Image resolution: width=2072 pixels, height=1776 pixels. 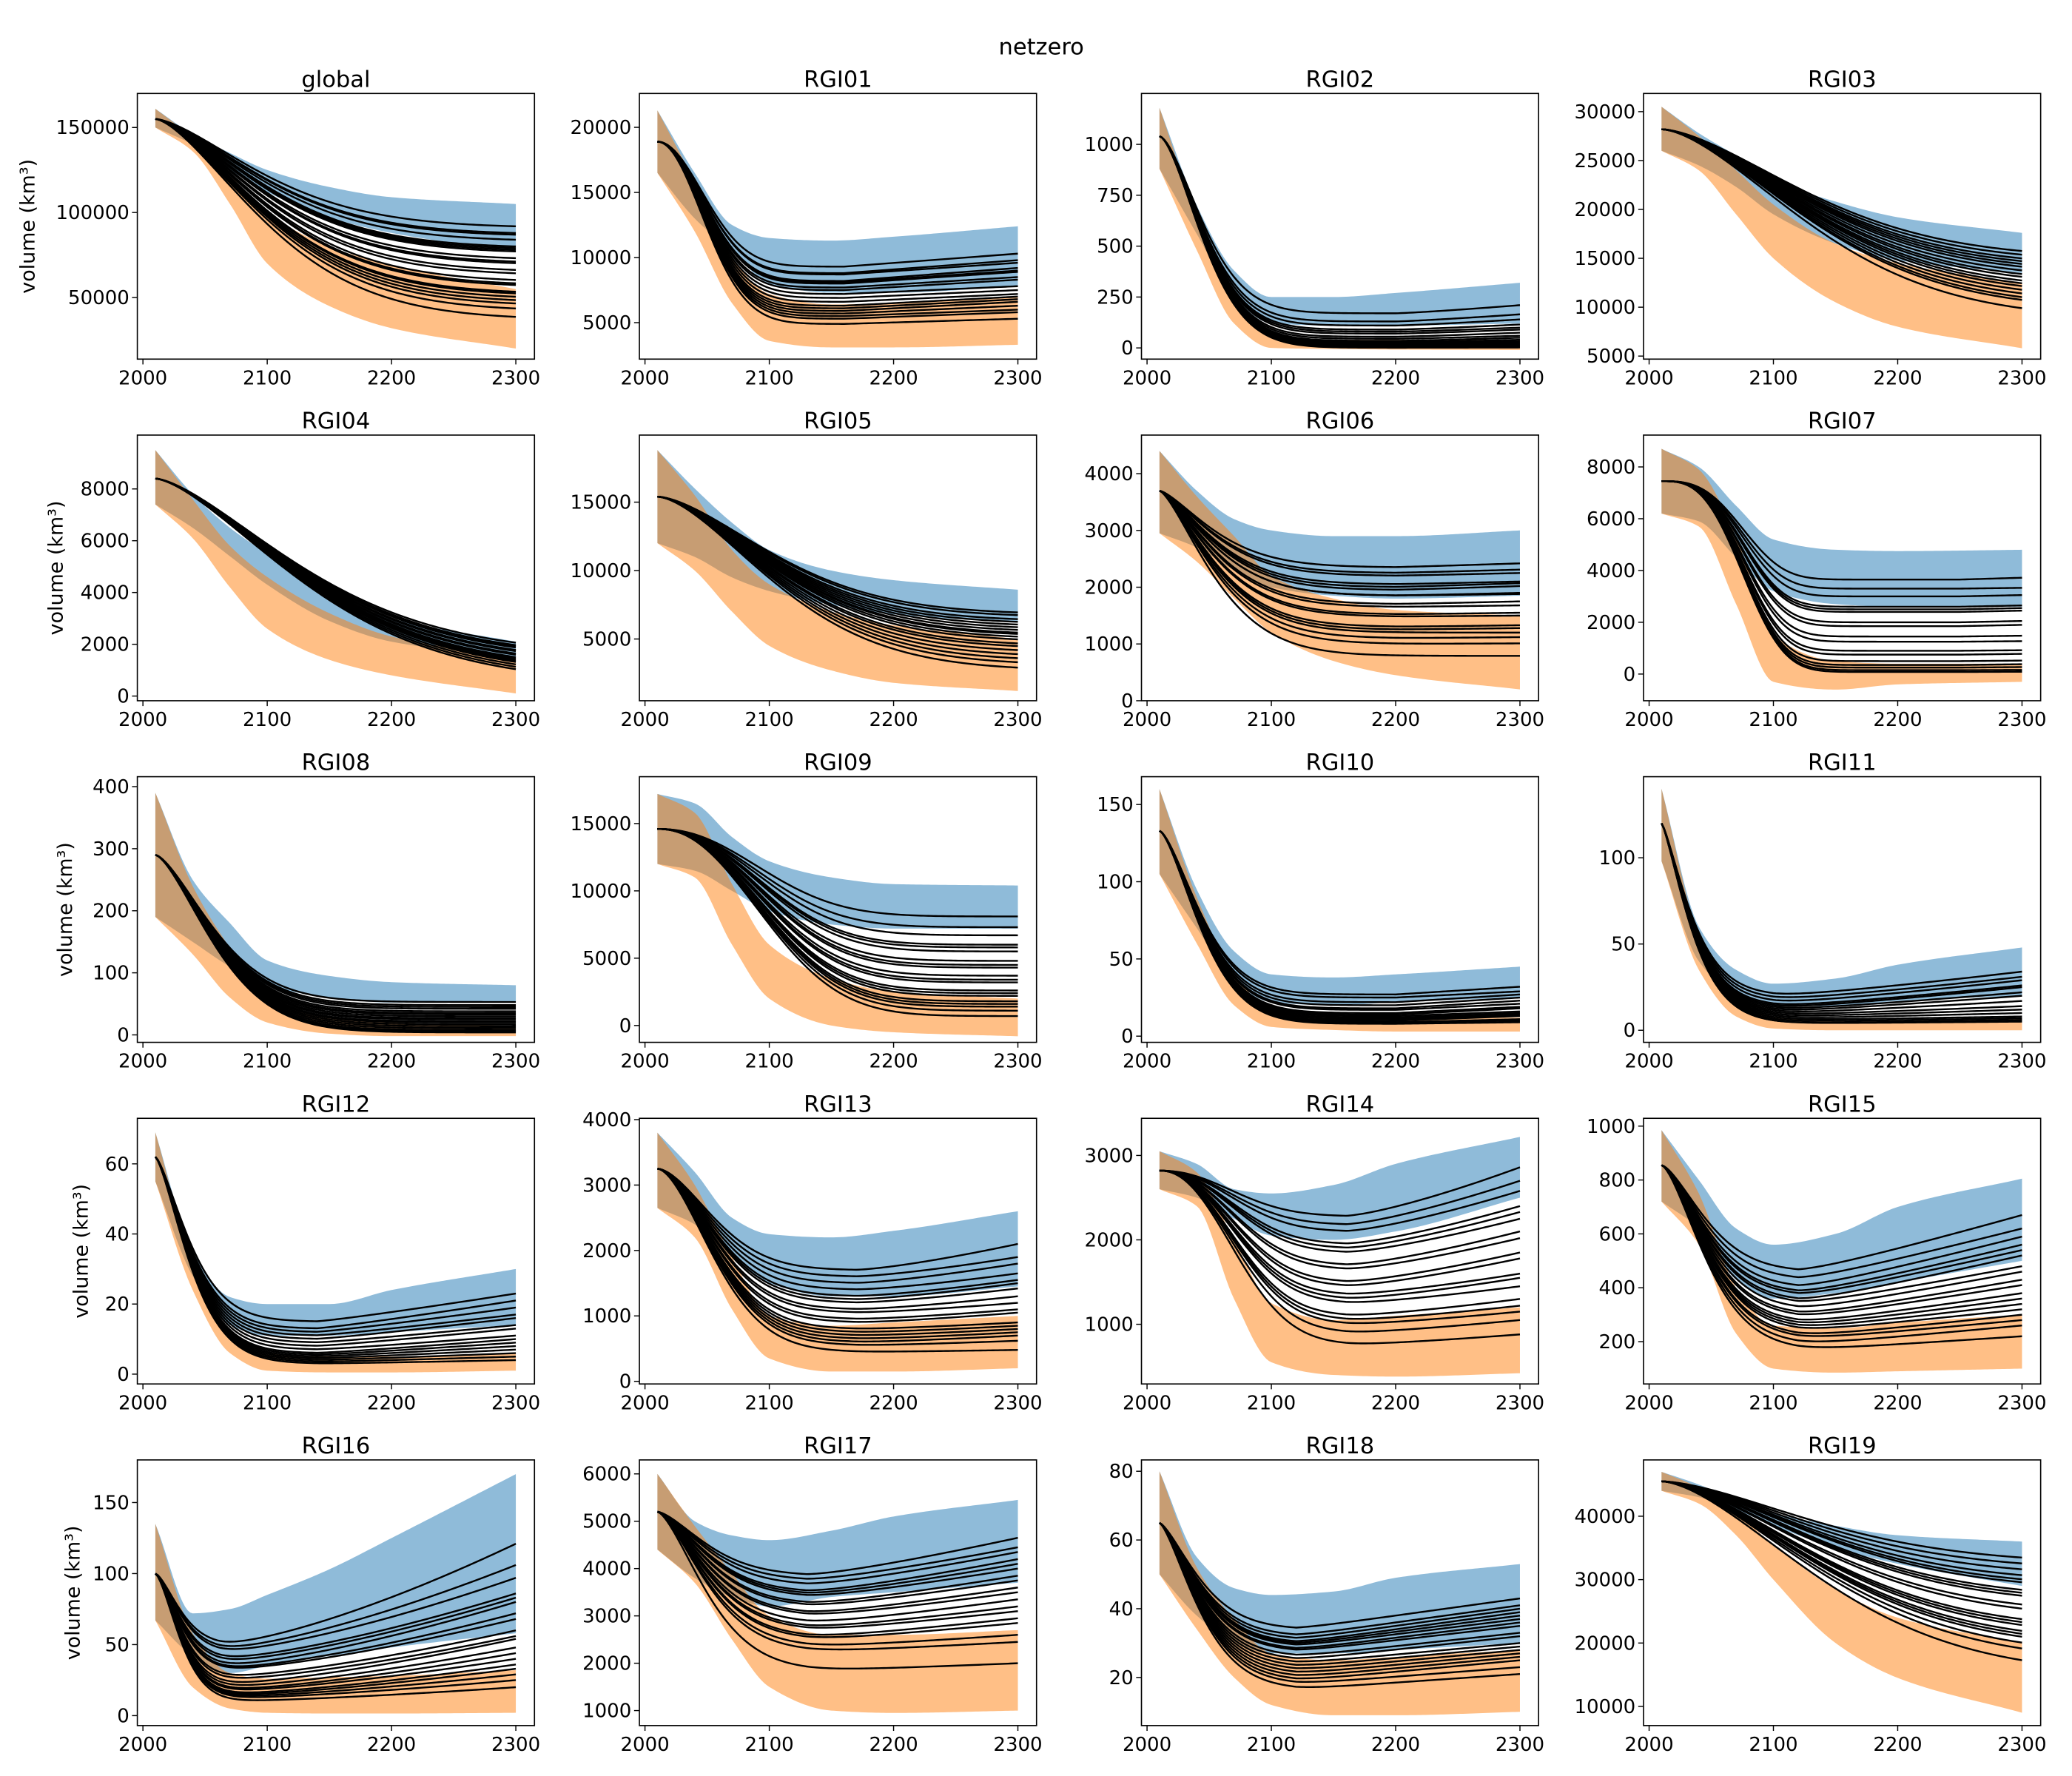 I want to click on panel-rgi14: RGI14 2000 2100 2200 2300 1000 2000 3000, so click(x=1315, y=1253).